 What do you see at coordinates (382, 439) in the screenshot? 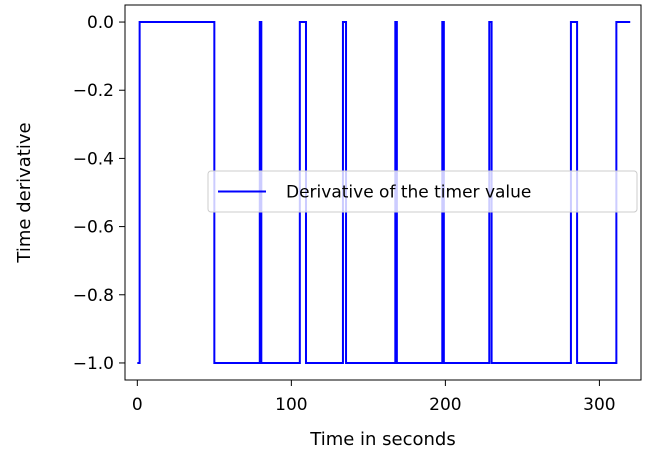
I see `x-axis-label: Time in seconds` at bounding box center [382, 439].